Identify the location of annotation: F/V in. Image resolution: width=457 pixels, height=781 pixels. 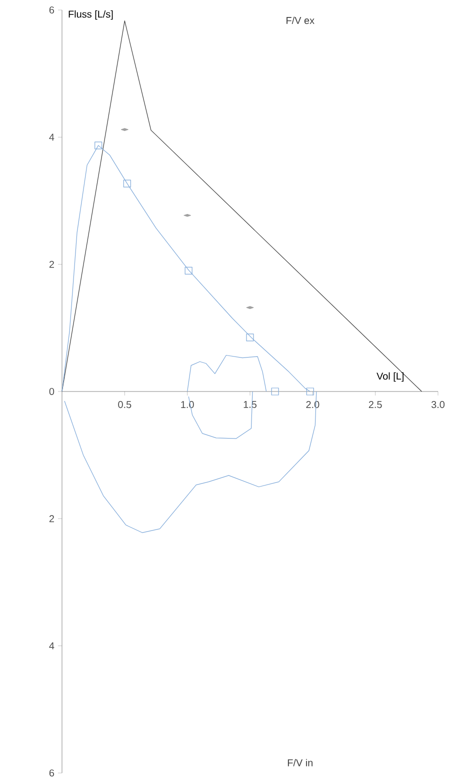
(300, 762).